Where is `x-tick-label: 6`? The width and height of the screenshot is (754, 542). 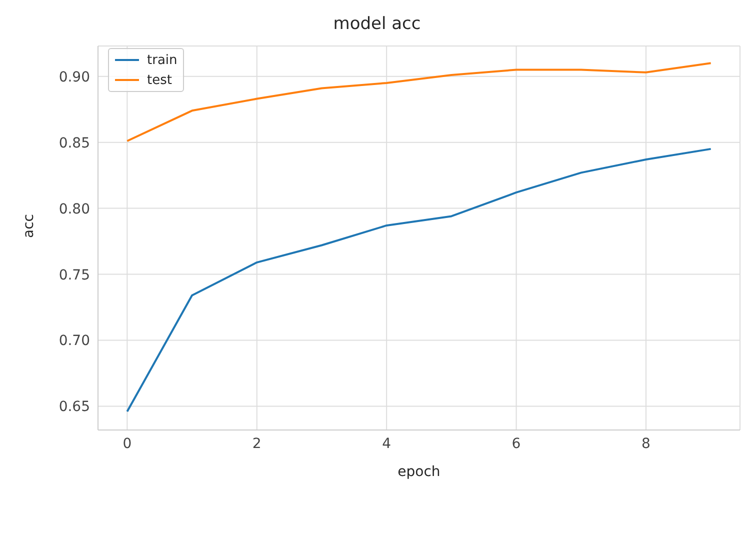 x-tick-label: 6 is located at coordinates (516, 444).